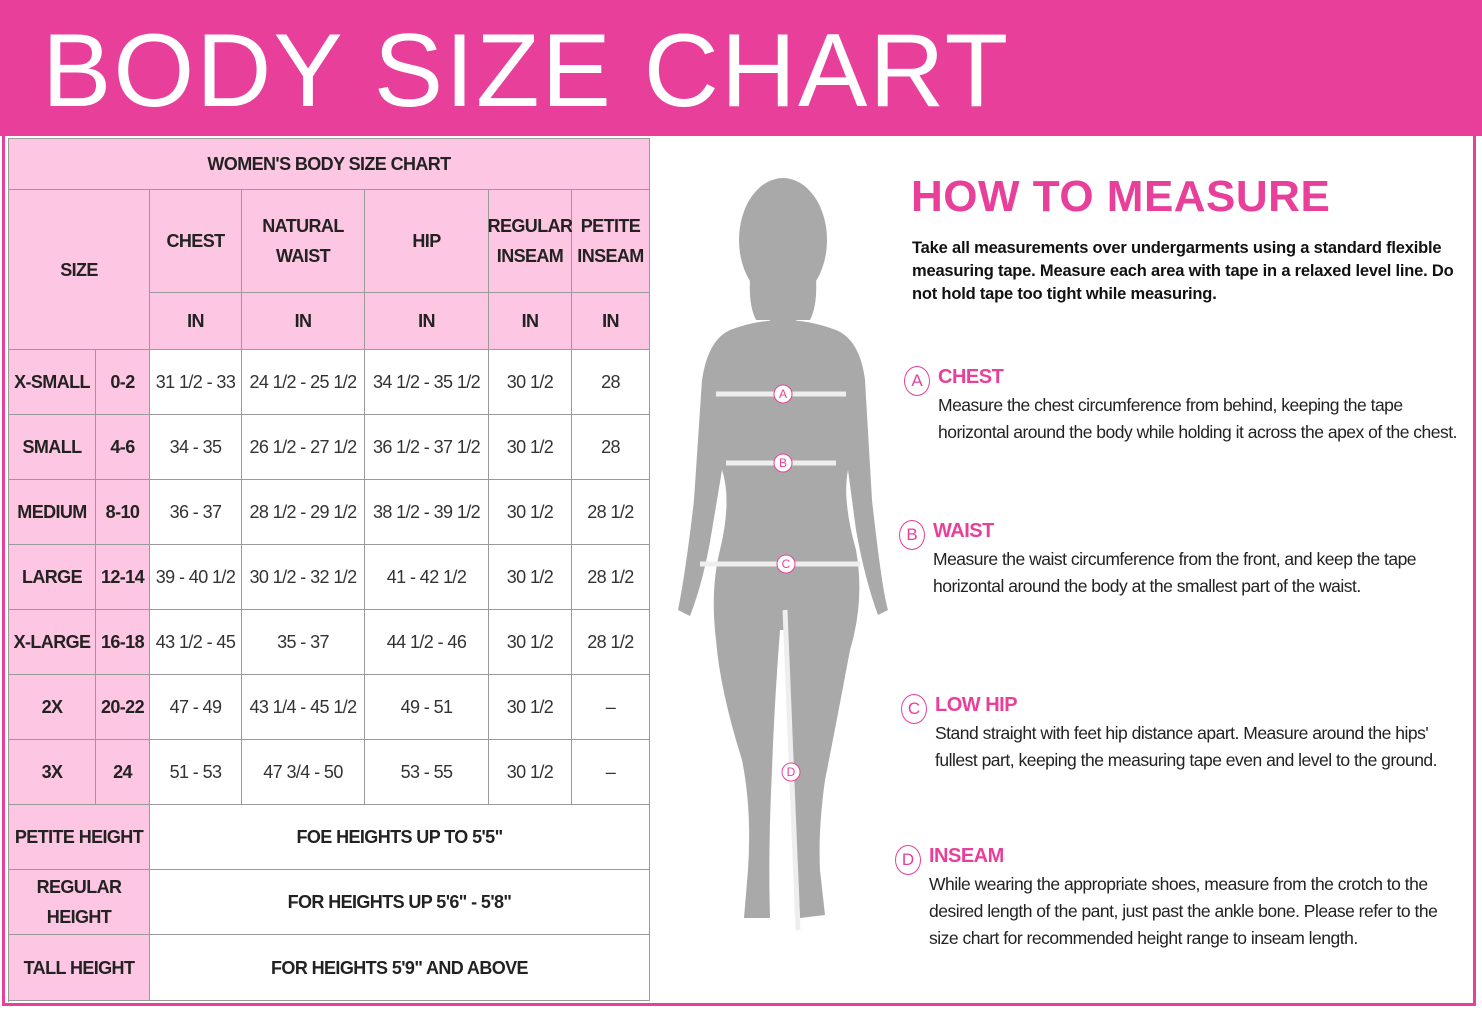 The image size is (1482, 1012). I want to click on measurement: 43 1/4 - 45 1/2, so click(303, 707).